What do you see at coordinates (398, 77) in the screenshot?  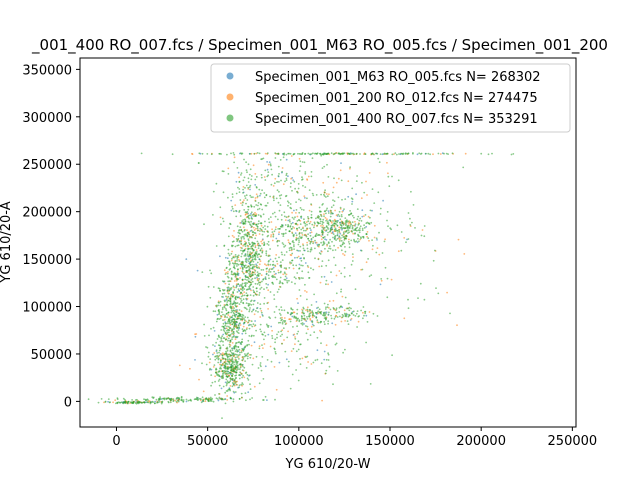 I see `legend-entry: Specimen_001_M63 RO_005.fcs N= 268302` at bounding box center [398, 77].